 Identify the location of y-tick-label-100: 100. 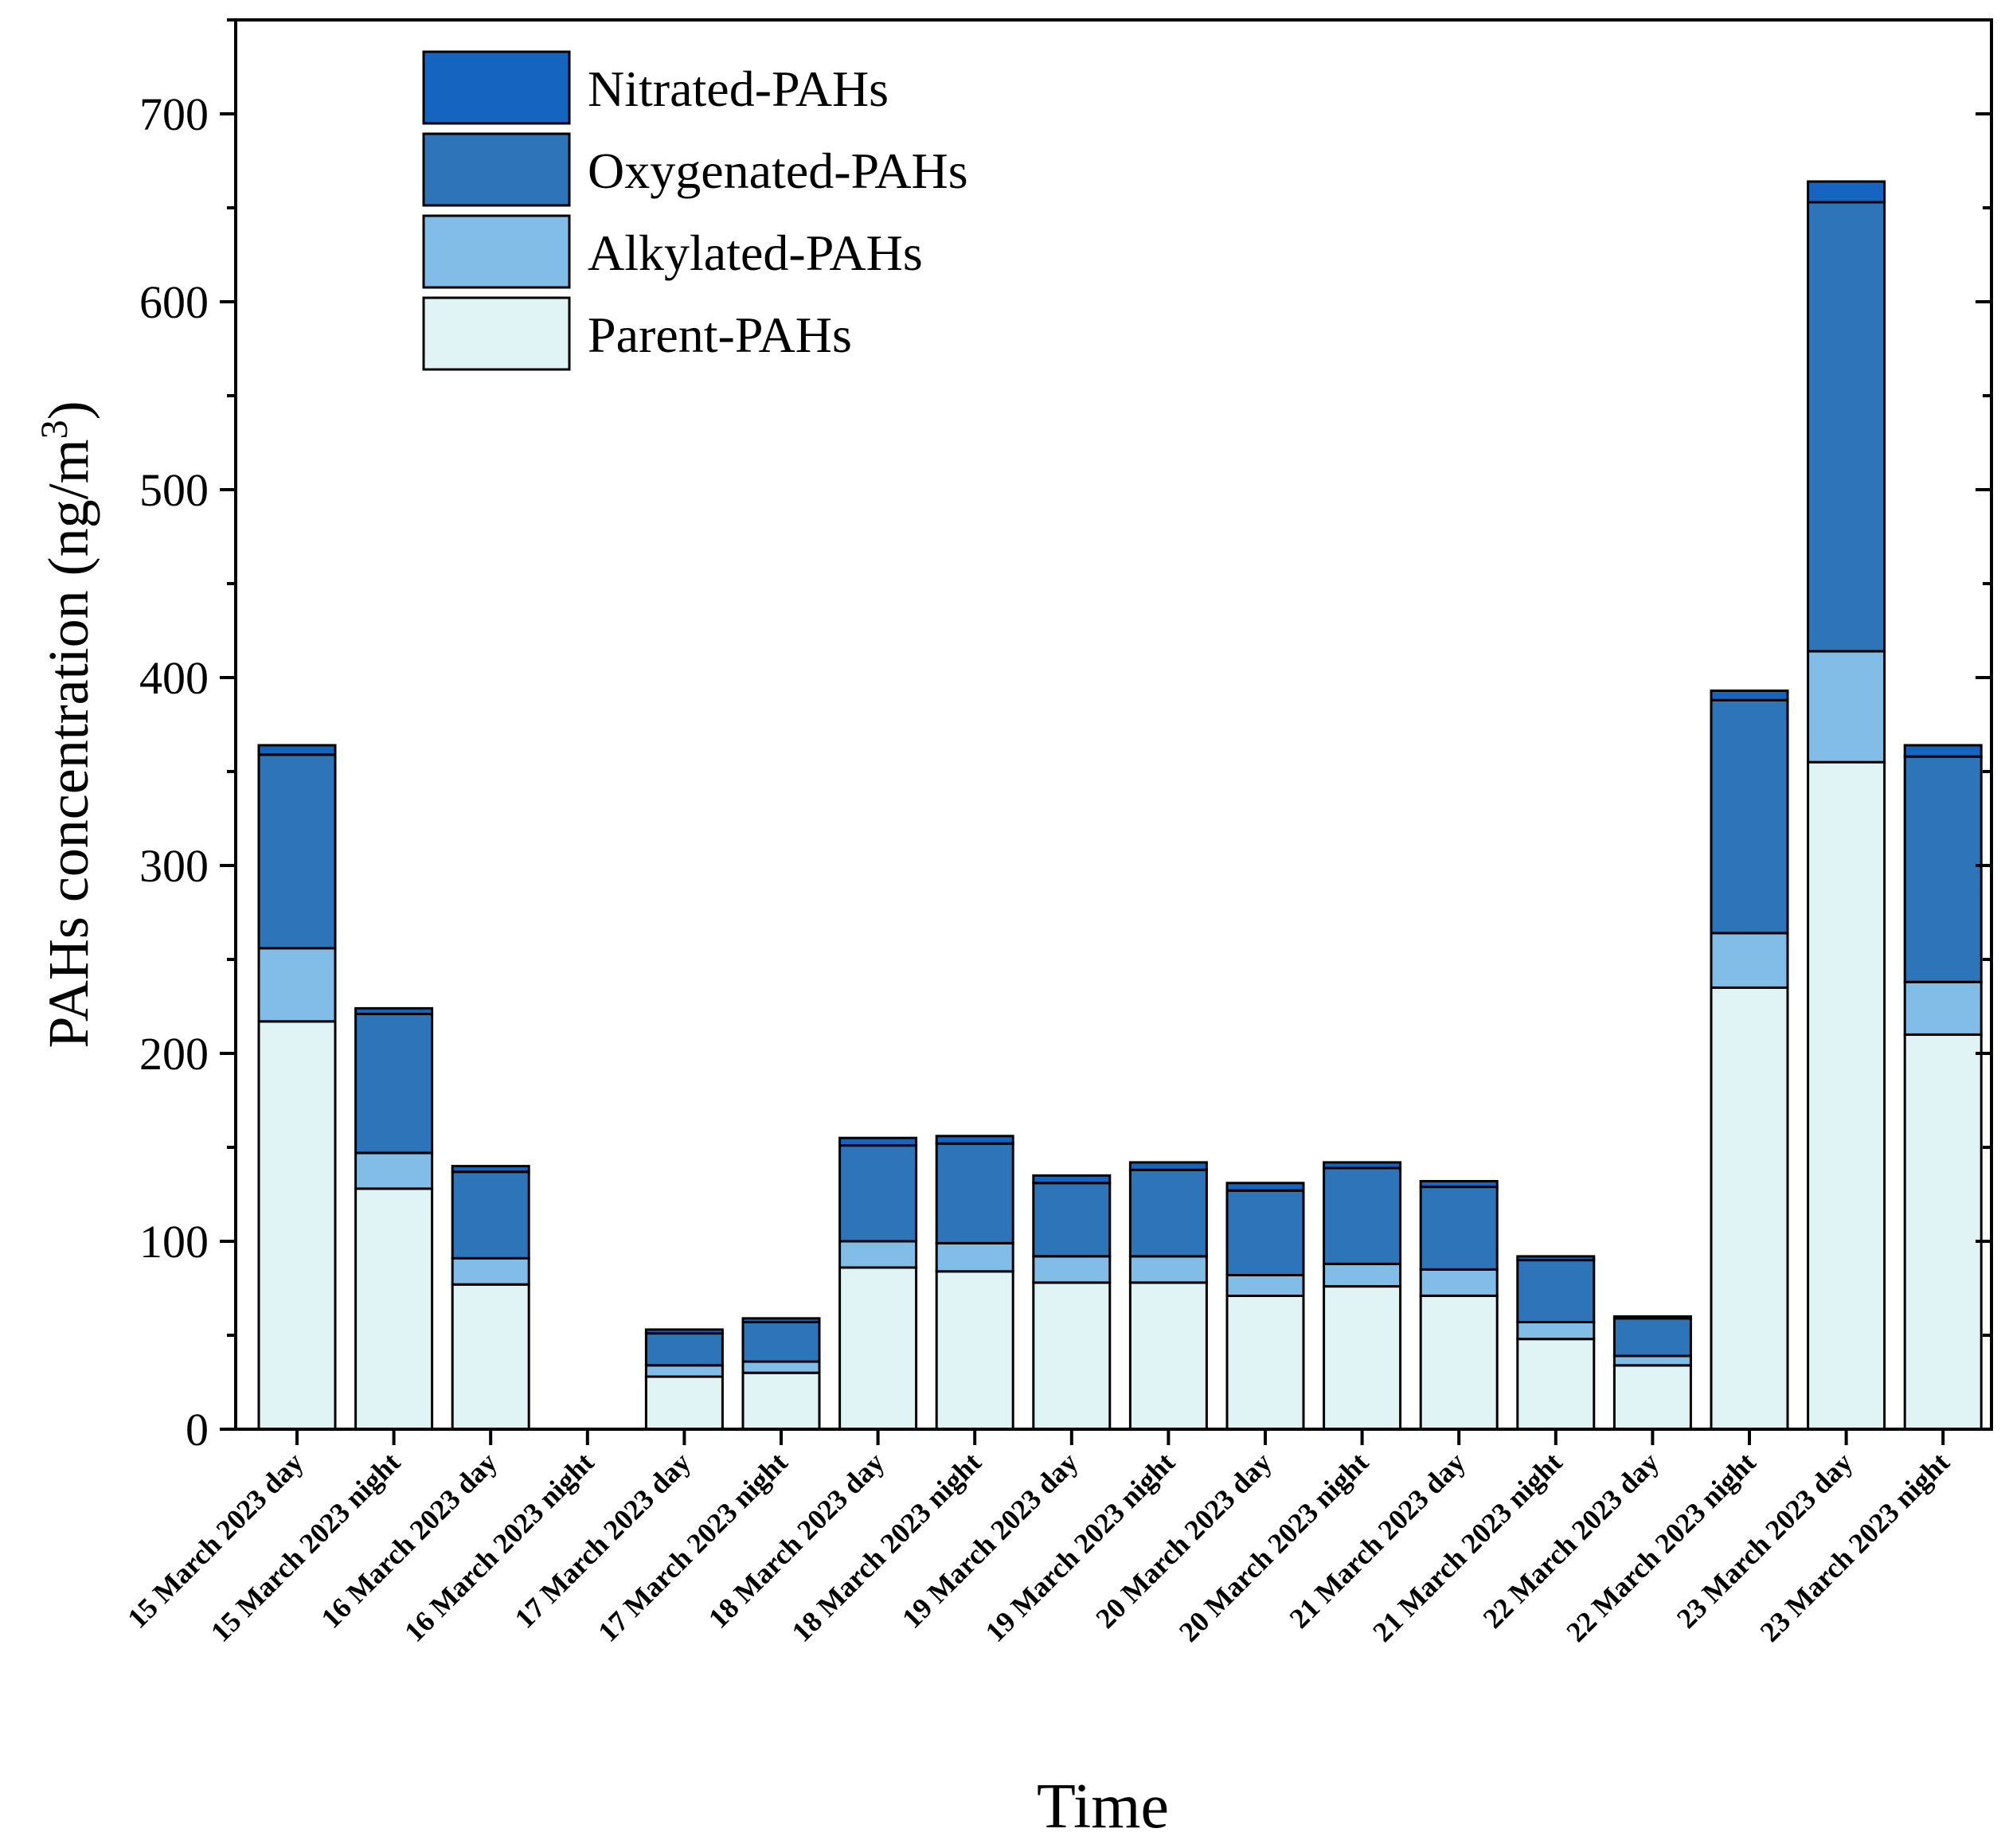
(174, 1242).